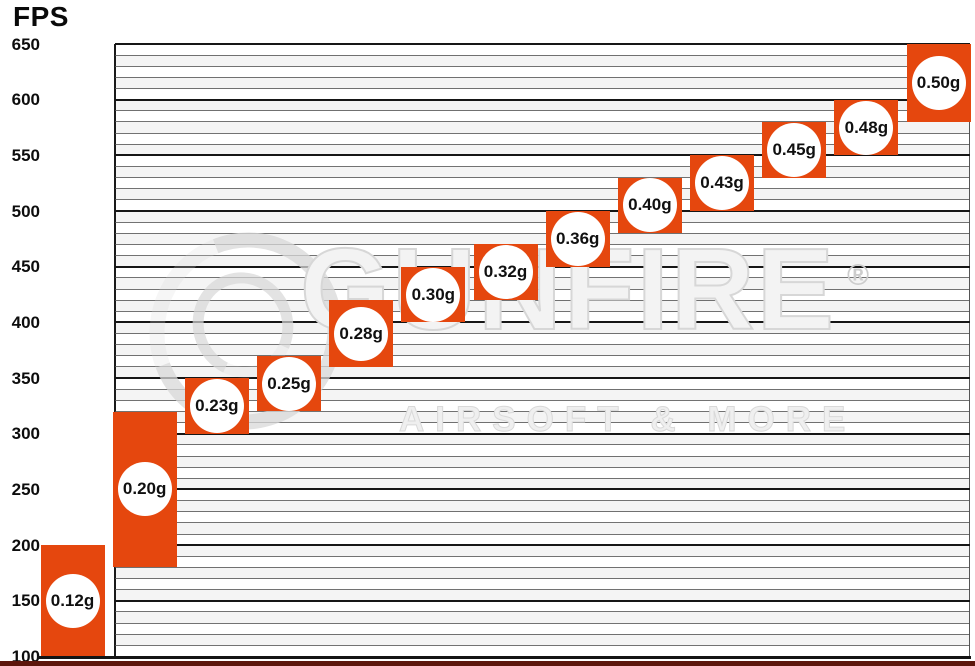  I want to click on bb-weight-label: 0.25g, so click(289, 383).